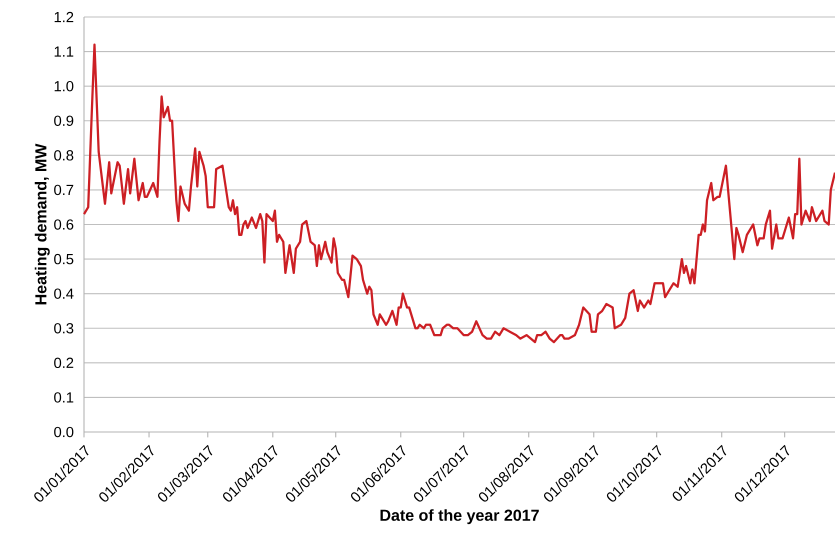 The height and width of the screenshot is (547, 835). I want to click on y-tick-label: 0.9, so click(64, 121).